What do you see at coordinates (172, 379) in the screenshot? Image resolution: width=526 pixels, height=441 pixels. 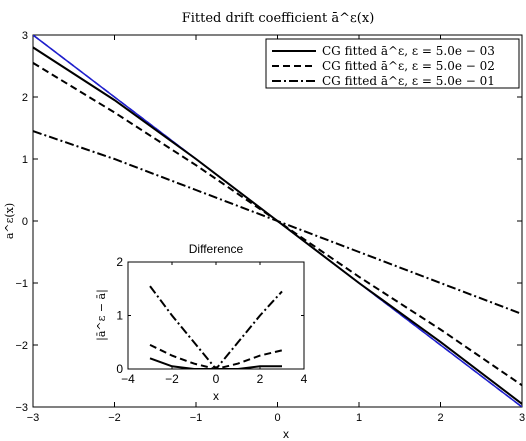 I see `inset-x-tick-label: −2` at bounding box center [172, 379].